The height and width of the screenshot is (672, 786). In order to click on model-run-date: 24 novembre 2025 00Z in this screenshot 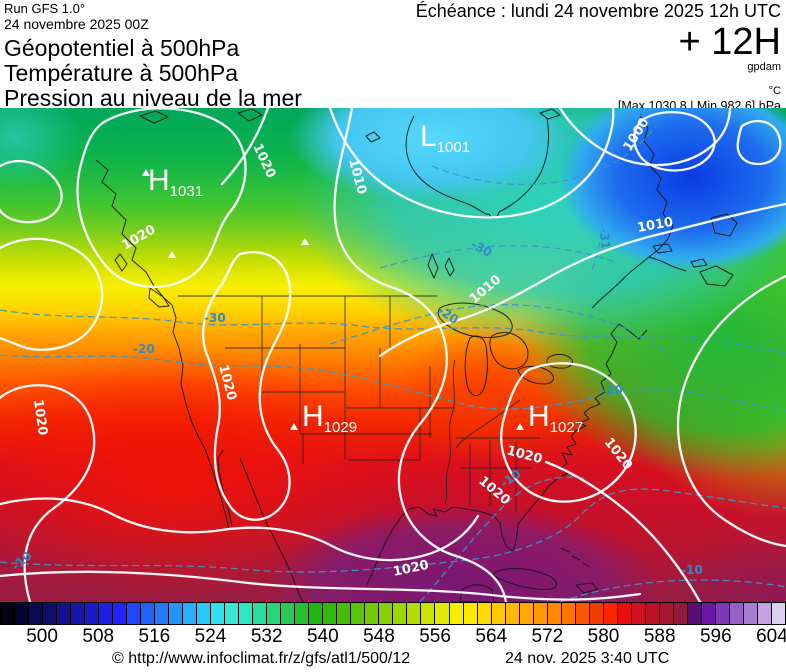, I will do `click(76, 24)`.